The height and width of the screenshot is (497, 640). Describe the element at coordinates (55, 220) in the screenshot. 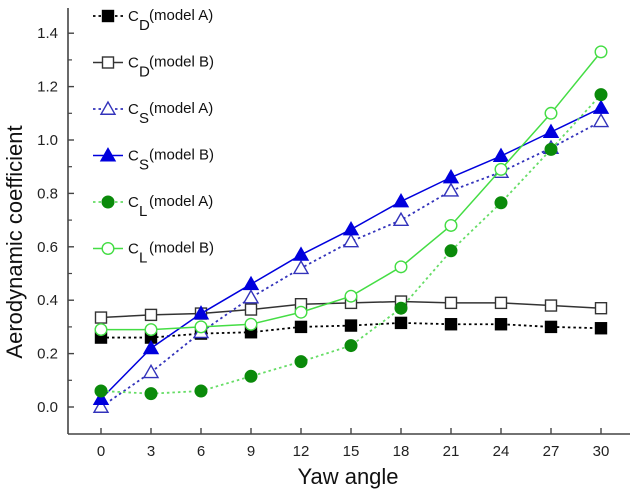

I see `y-ticks: 0.0 0.2 0.4 0.6 0.8 1.0 1.2 1.4` at that location.